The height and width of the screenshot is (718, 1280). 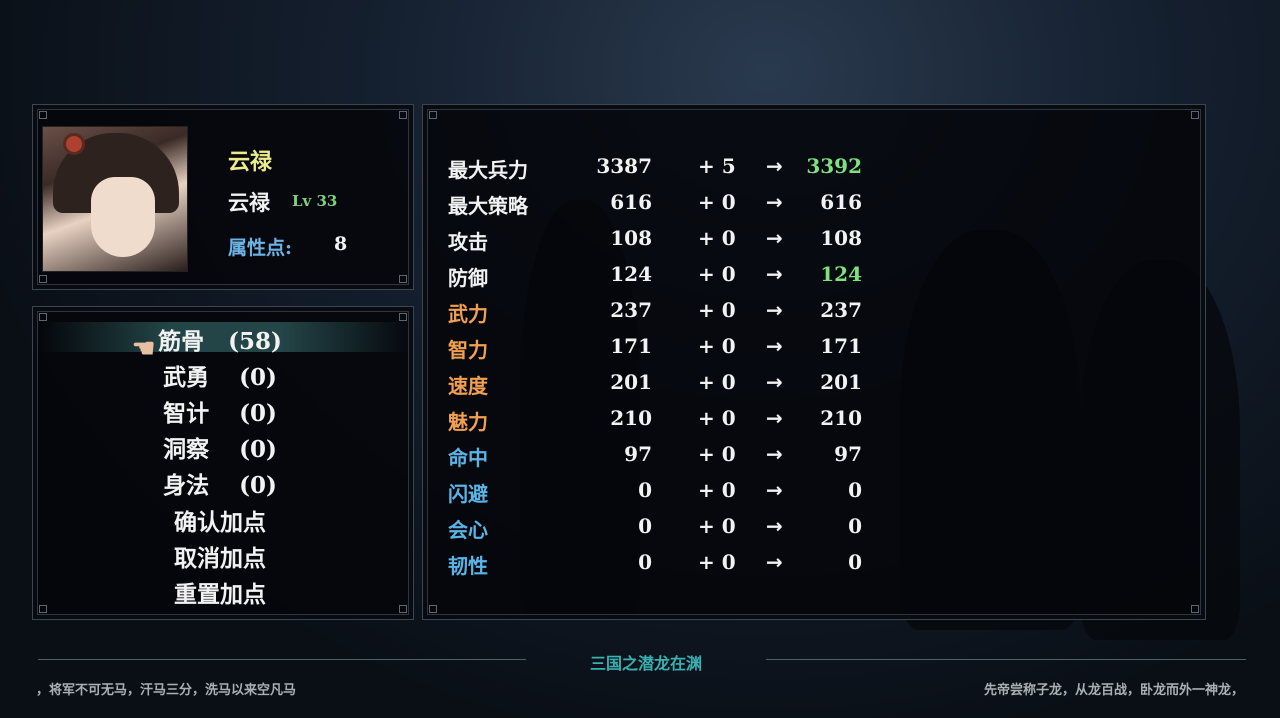 I want to click on stat-row: 武力 237 + 0 → 237, so click(x=658, y=313).